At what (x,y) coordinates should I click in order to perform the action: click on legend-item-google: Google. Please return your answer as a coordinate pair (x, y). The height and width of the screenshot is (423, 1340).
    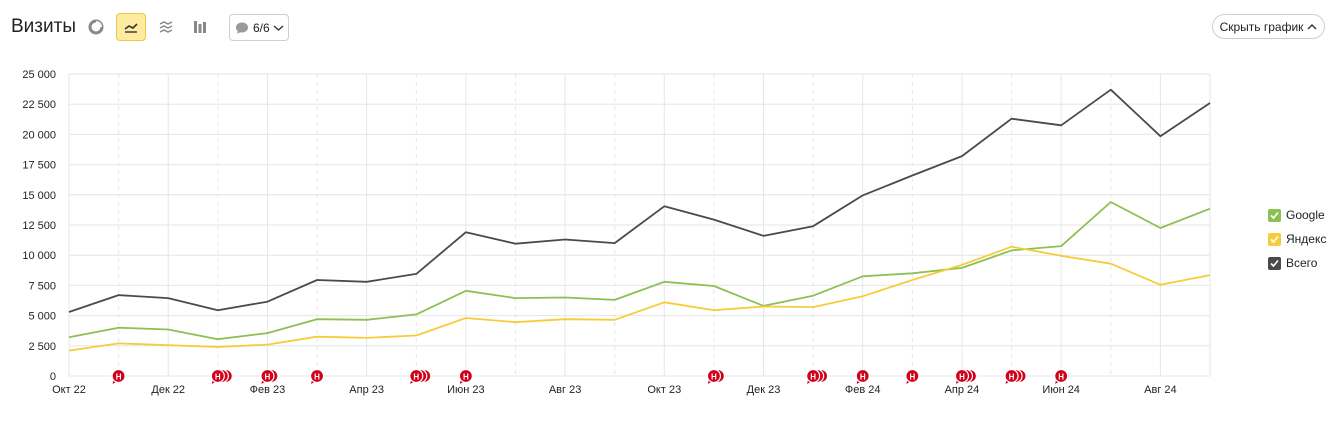
    Looking at the image, I should click on (1297, 215).